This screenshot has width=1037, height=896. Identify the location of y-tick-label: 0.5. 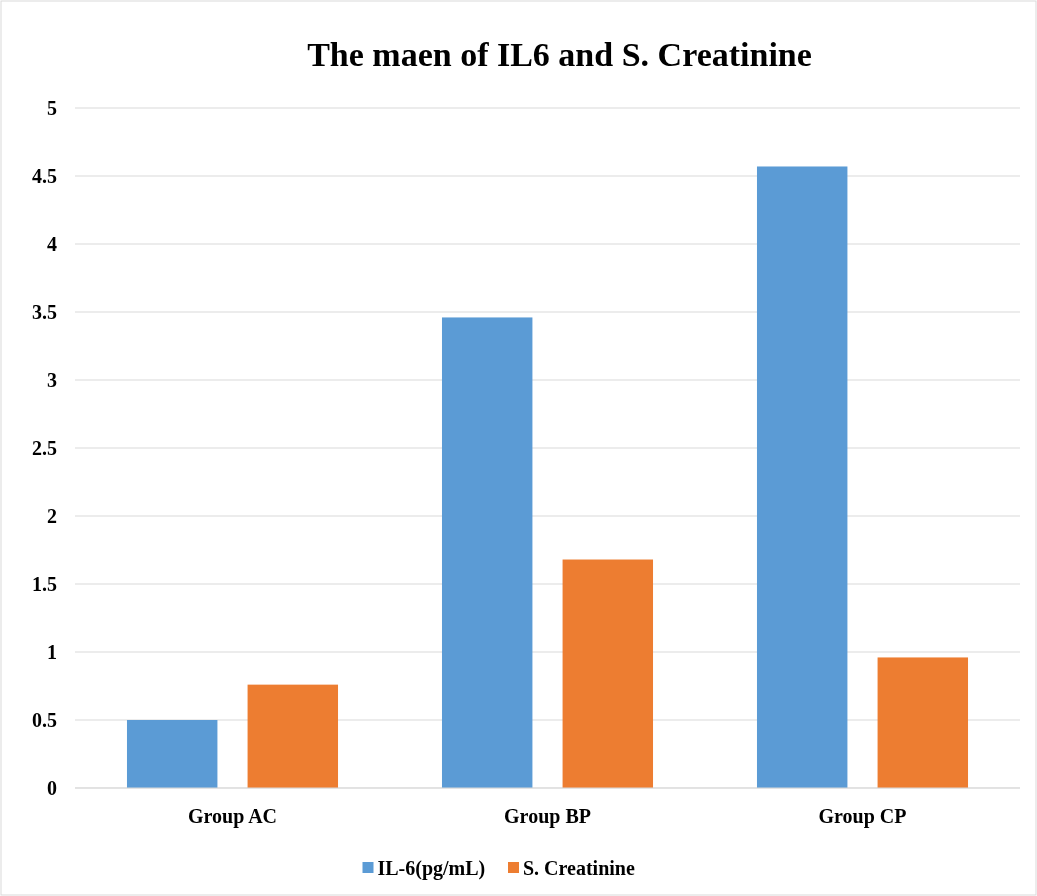
(44, 720).